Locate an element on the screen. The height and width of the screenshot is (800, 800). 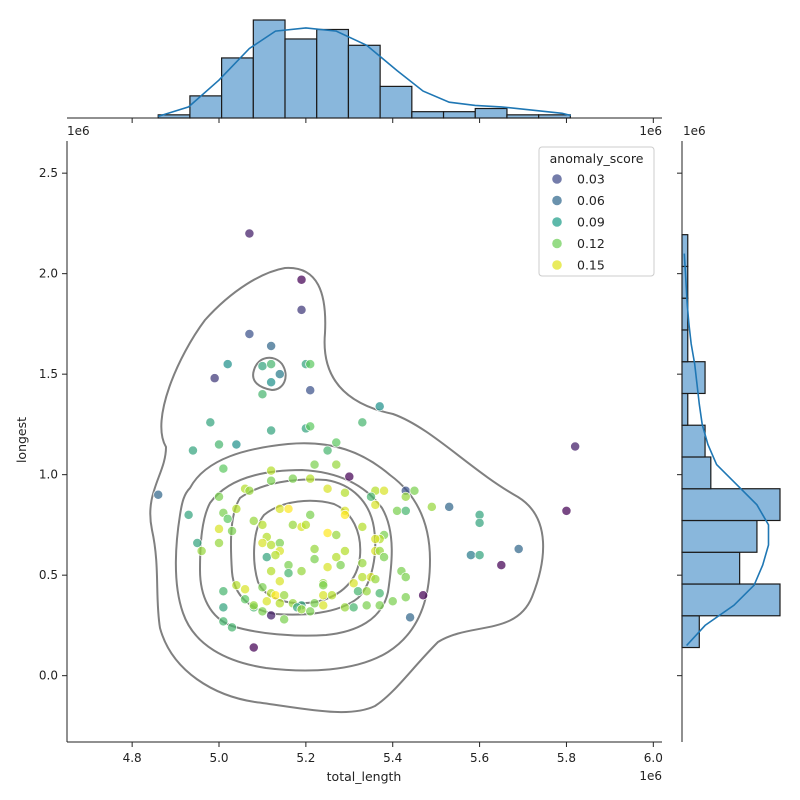
x-tick-label: 4.8 is located at coordinates (132, 758).